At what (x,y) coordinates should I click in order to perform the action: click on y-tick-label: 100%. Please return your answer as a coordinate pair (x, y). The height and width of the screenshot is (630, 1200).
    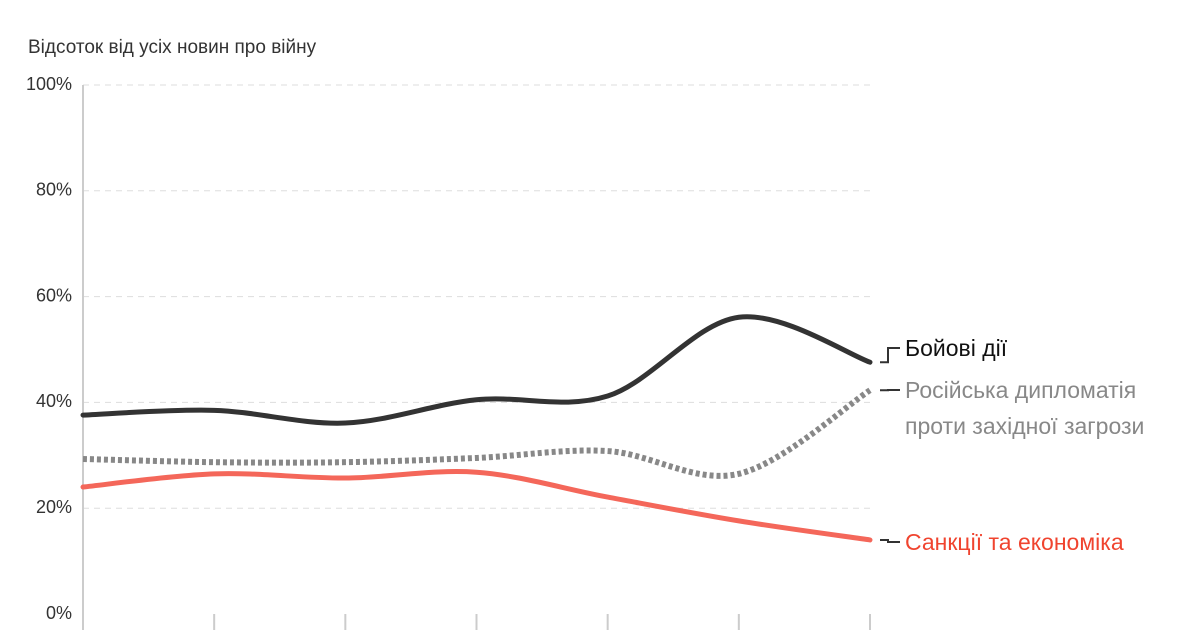
    Looking at the image, I should click on (49, 84).